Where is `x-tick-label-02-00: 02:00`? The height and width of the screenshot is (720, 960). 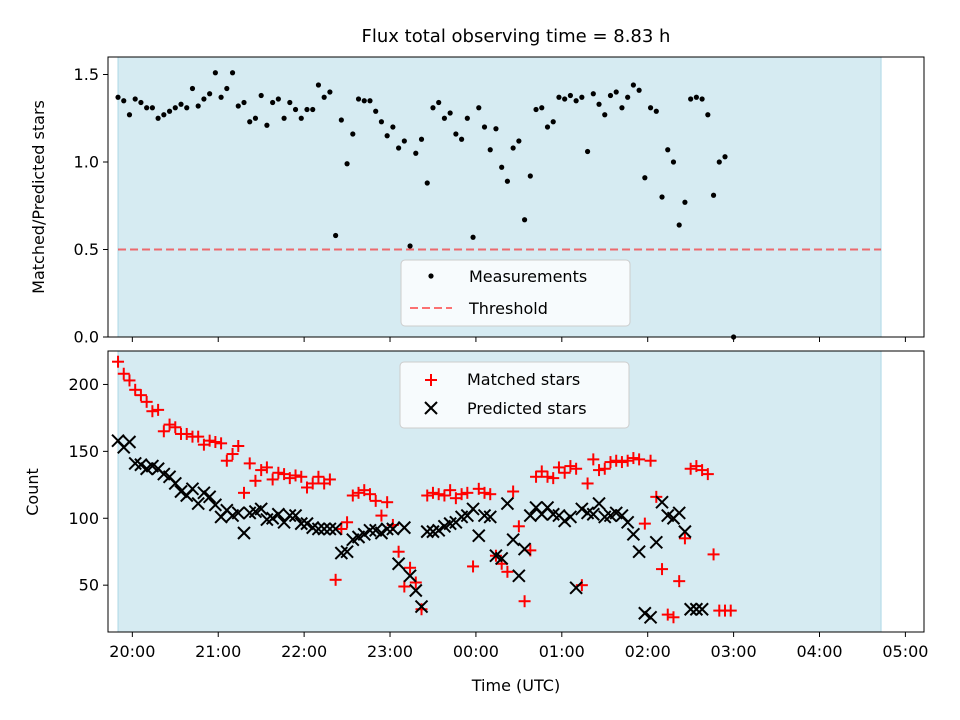 x-tick-label-02-00: 02:00 is located at coordinates (648, 651).